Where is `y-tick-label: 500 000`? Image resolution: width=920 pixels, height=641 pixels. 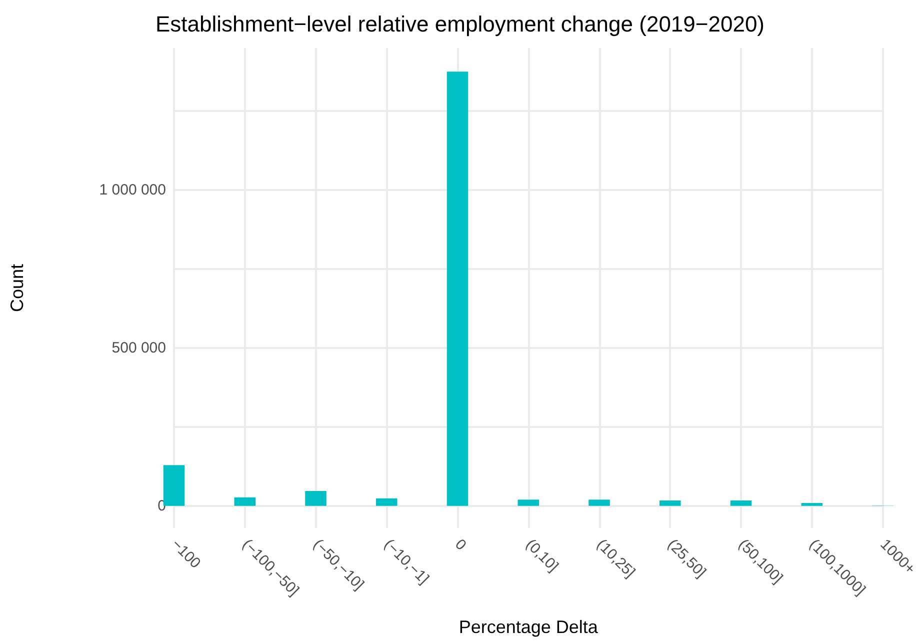
y-tick-label: 500 000 is located at coordinates (139, 348).